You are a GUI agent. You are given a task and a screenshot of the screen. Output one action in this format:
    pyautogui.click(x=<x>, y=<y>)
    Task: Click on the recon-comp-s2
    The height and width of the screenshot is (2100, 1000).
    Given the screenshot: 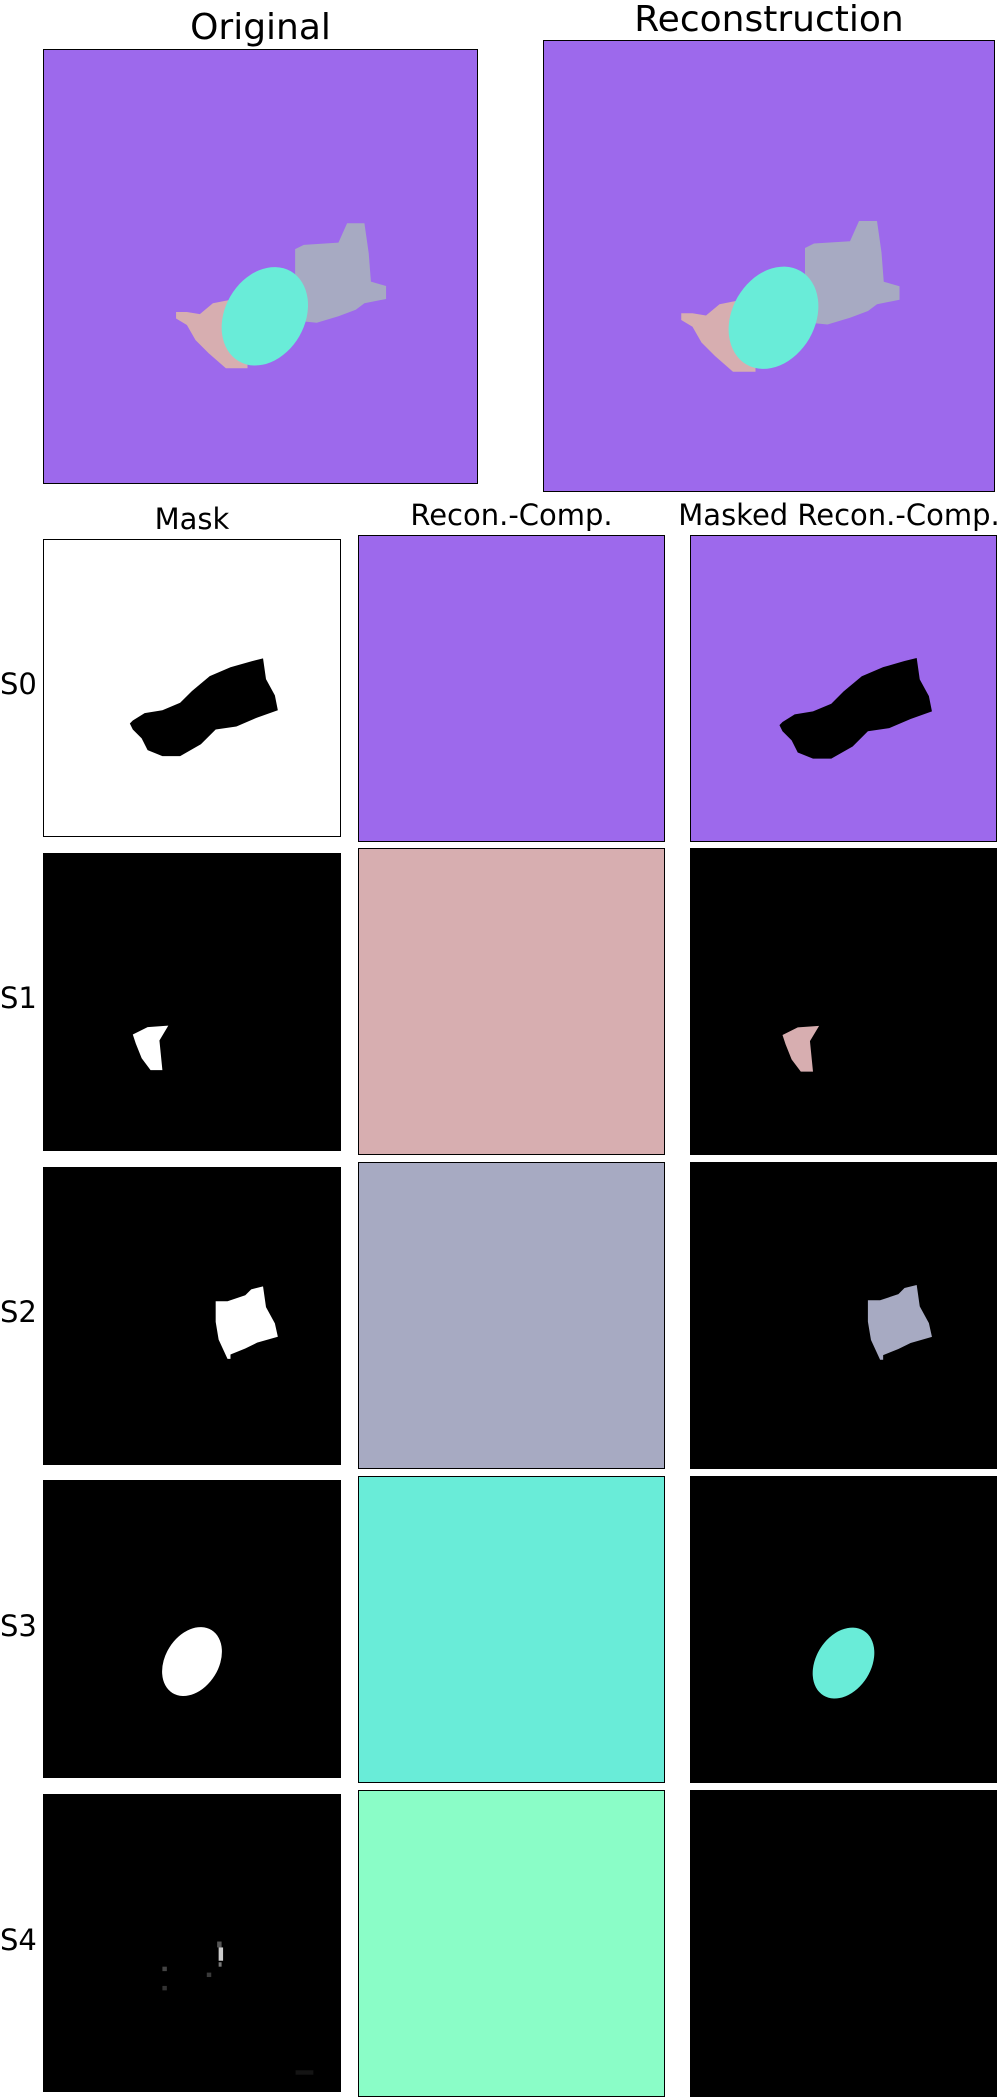 What is the action you would take?
    pyautogui.click(x=511, y=1315)
    